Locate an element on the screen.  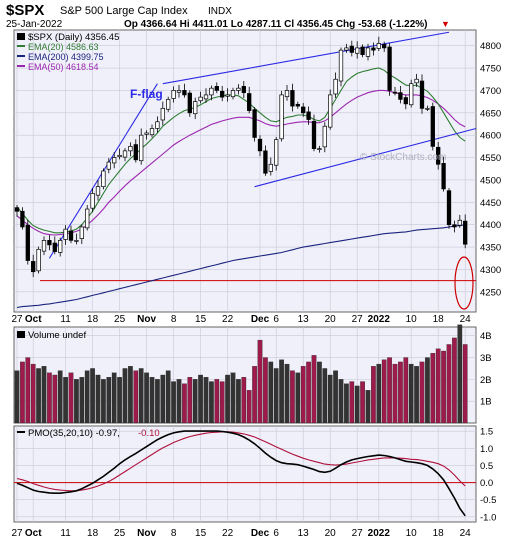
price-xtick-label: 18 is located at coordinates (93, 319).